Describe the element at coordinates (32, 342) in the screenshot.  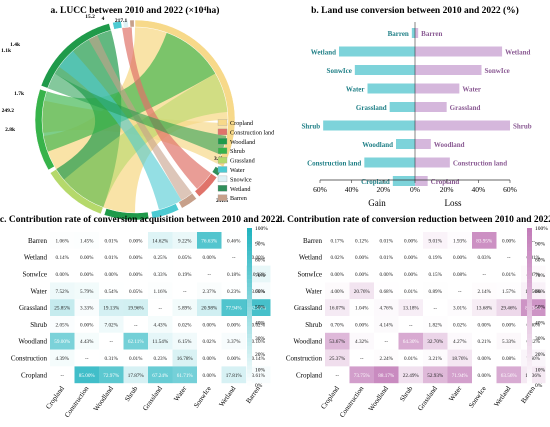
I see `heatmap-row-label: Woodland` at that location.